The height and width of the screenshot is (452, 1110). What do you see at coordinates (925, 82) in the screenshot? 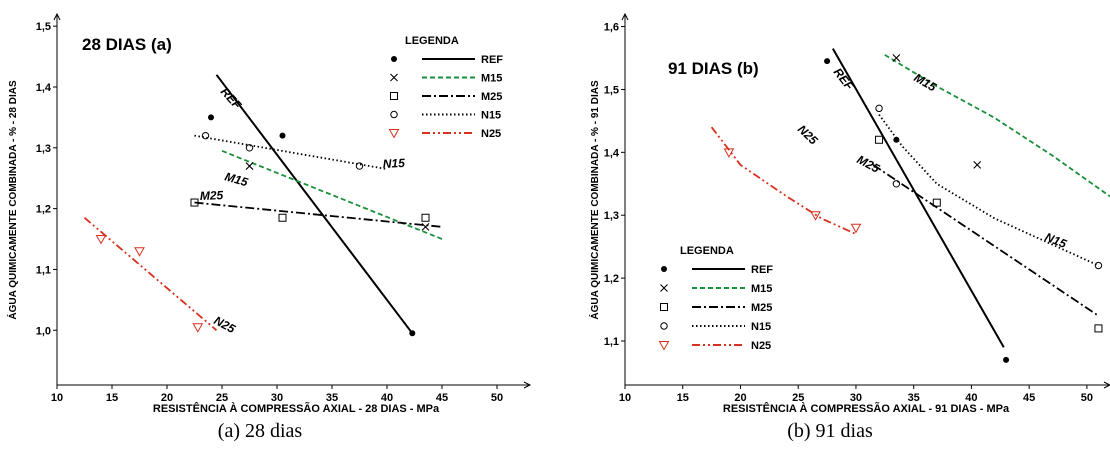
I see `series-label-m15: M15` at bounding box center [925, 82].